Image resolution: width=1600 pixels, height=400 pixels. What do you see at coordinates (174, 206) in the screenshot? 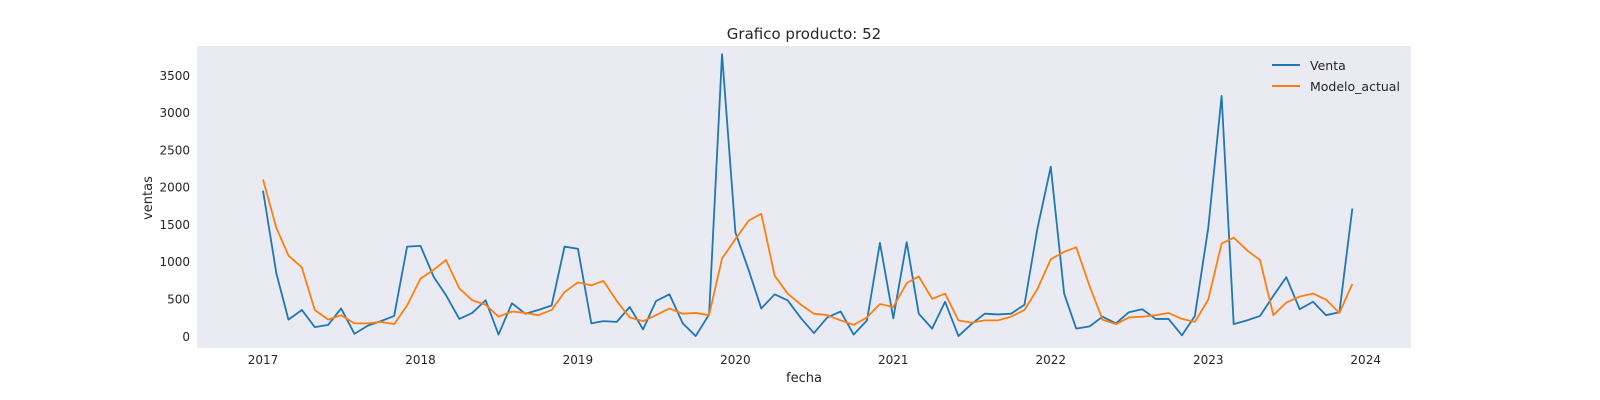
I see `y-axis-ticks: 0 500 1000 1500 2000 2500 3000 3500` at bounding box center [174, 206].